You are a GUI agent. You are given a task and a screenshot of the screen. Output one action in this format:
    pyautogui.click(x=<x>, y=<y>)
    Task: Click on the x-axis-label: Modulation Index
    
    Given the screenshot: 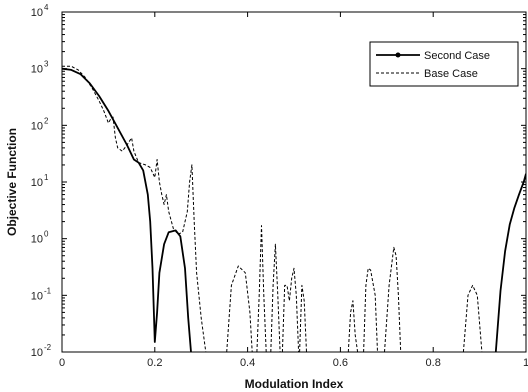 What is the action you would take?
    pyautogui.click(x=294, y=384)
    